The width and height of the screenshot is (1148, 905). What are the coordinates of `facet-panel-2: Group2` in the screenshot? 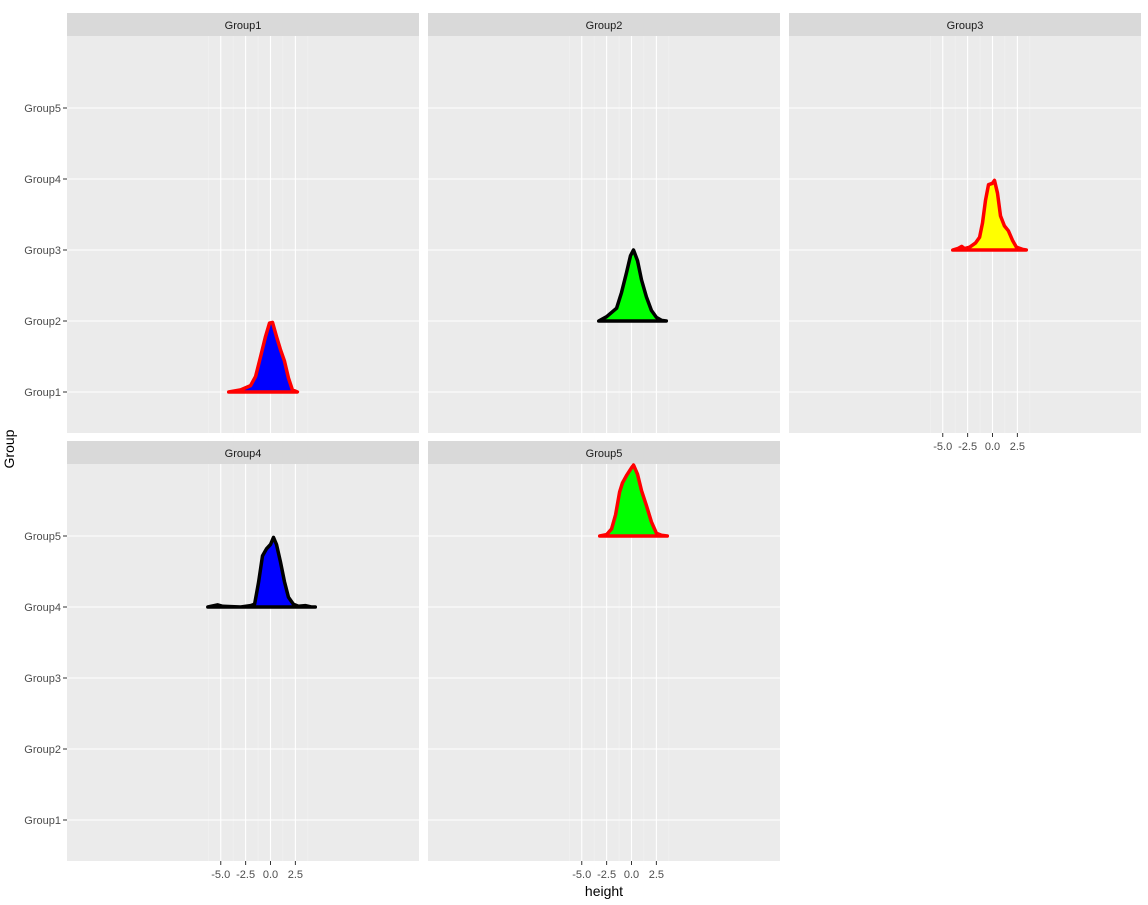 It's located at (604, 223).